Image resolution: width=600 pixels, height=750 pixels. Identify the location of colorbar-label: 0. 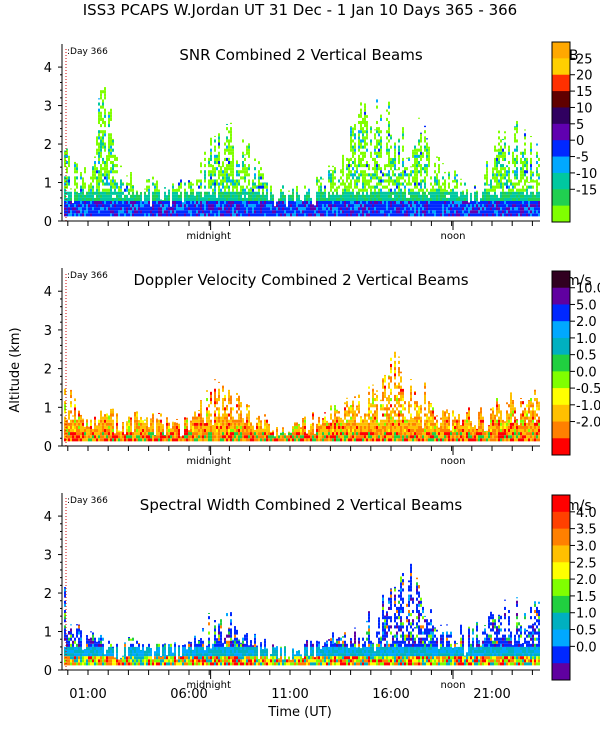
(580, 141).